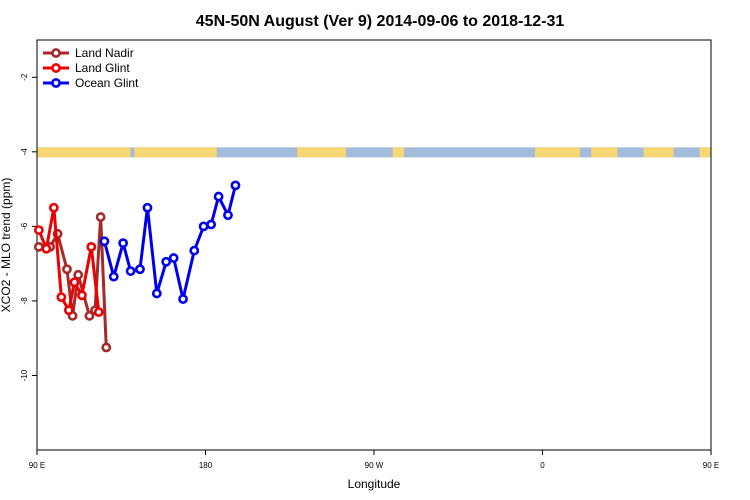 The height and width of the screenshot is (500, 750). I want to click on x-axis-label: Longitude, so click(374, 484).